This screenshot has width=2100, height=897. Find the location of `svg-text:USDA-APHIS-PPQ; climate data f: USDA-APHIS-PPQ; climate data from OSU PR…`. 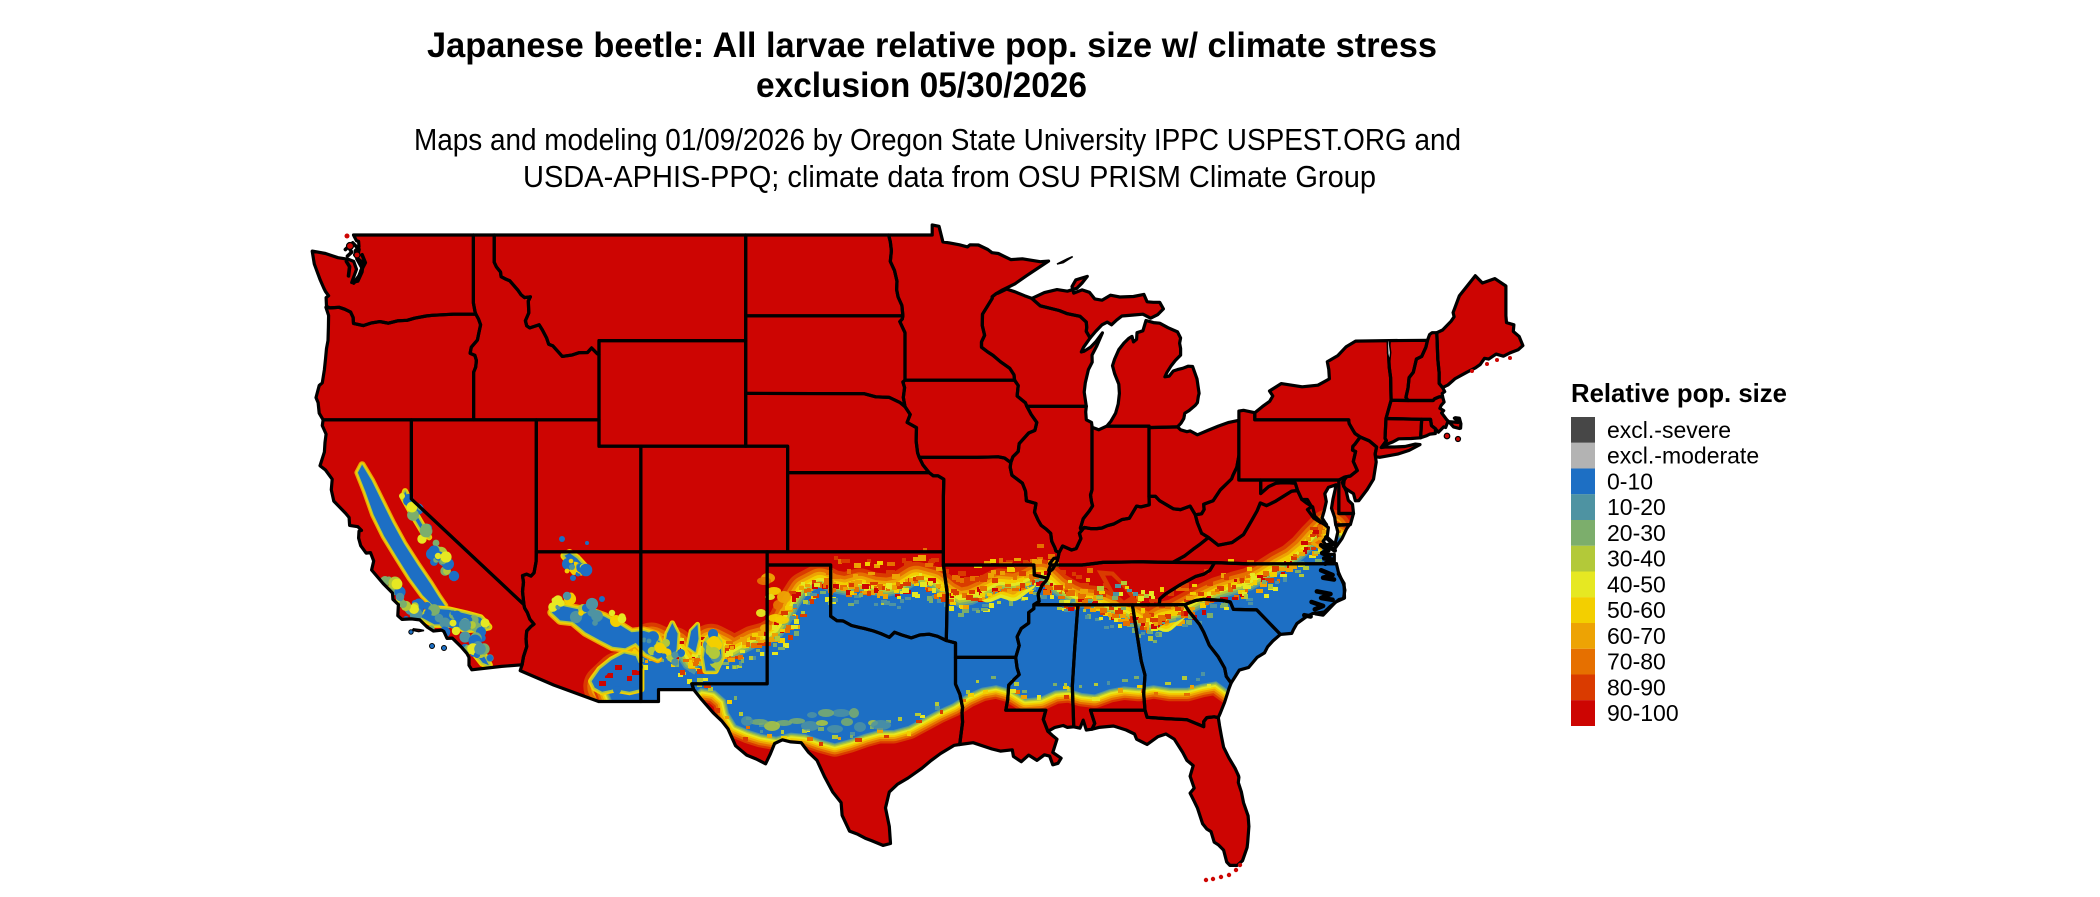

svg-text:USDA-APHIS-PPQ; climate data f: USDA-APHIS-PPQ; climate data from OSU PR… is located at coordinates (949, 176).